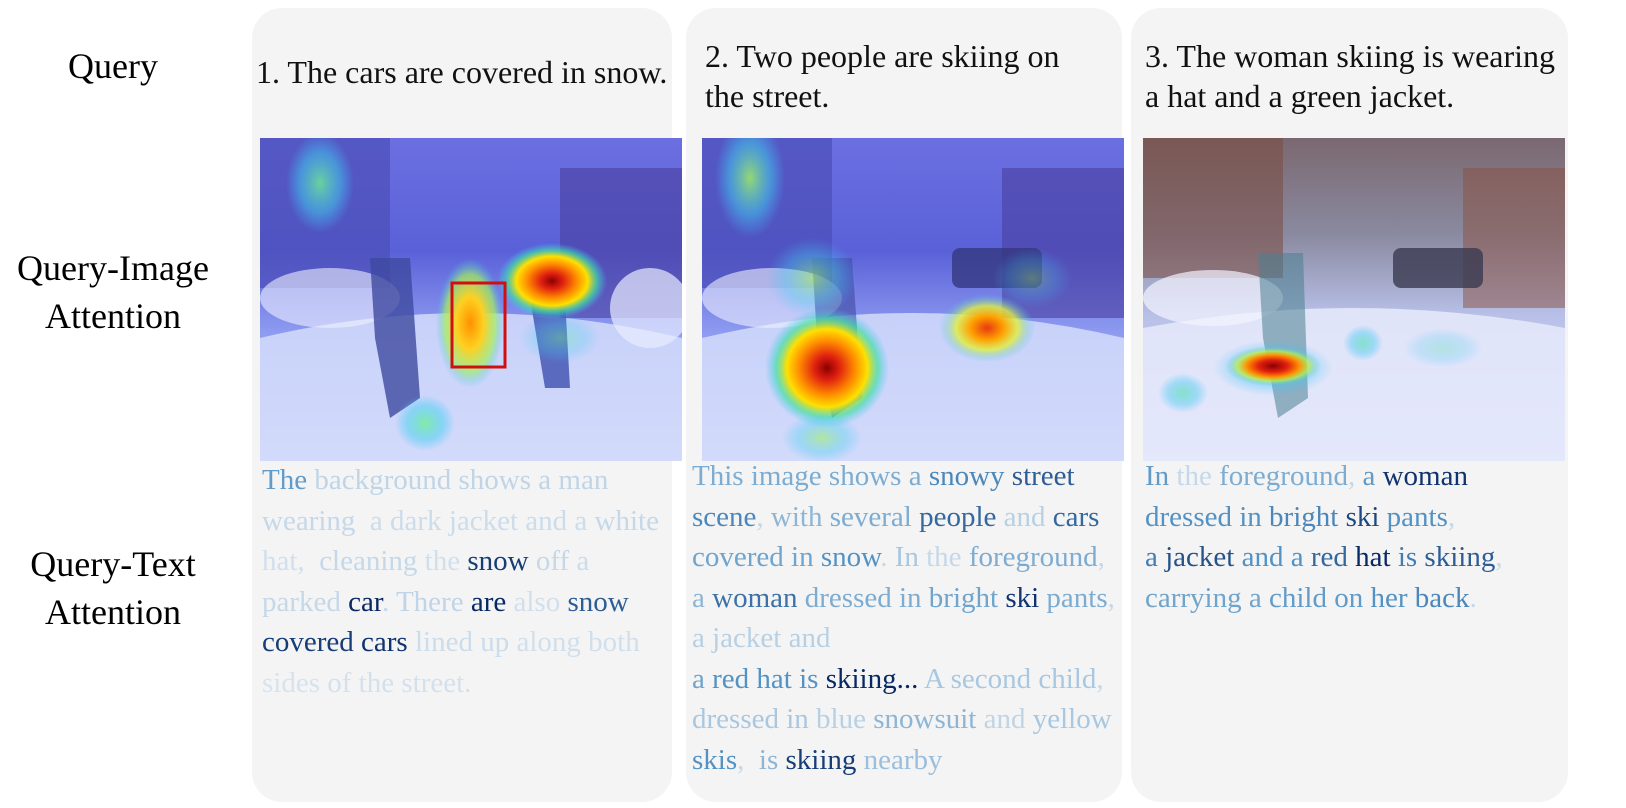 This screenshot has height=808, width=1626. What do you see at coordinates (462, 72) in the screenshot?
I see `query-text: 1. The cars are covered in snow.` at bounding box center [462, 72].